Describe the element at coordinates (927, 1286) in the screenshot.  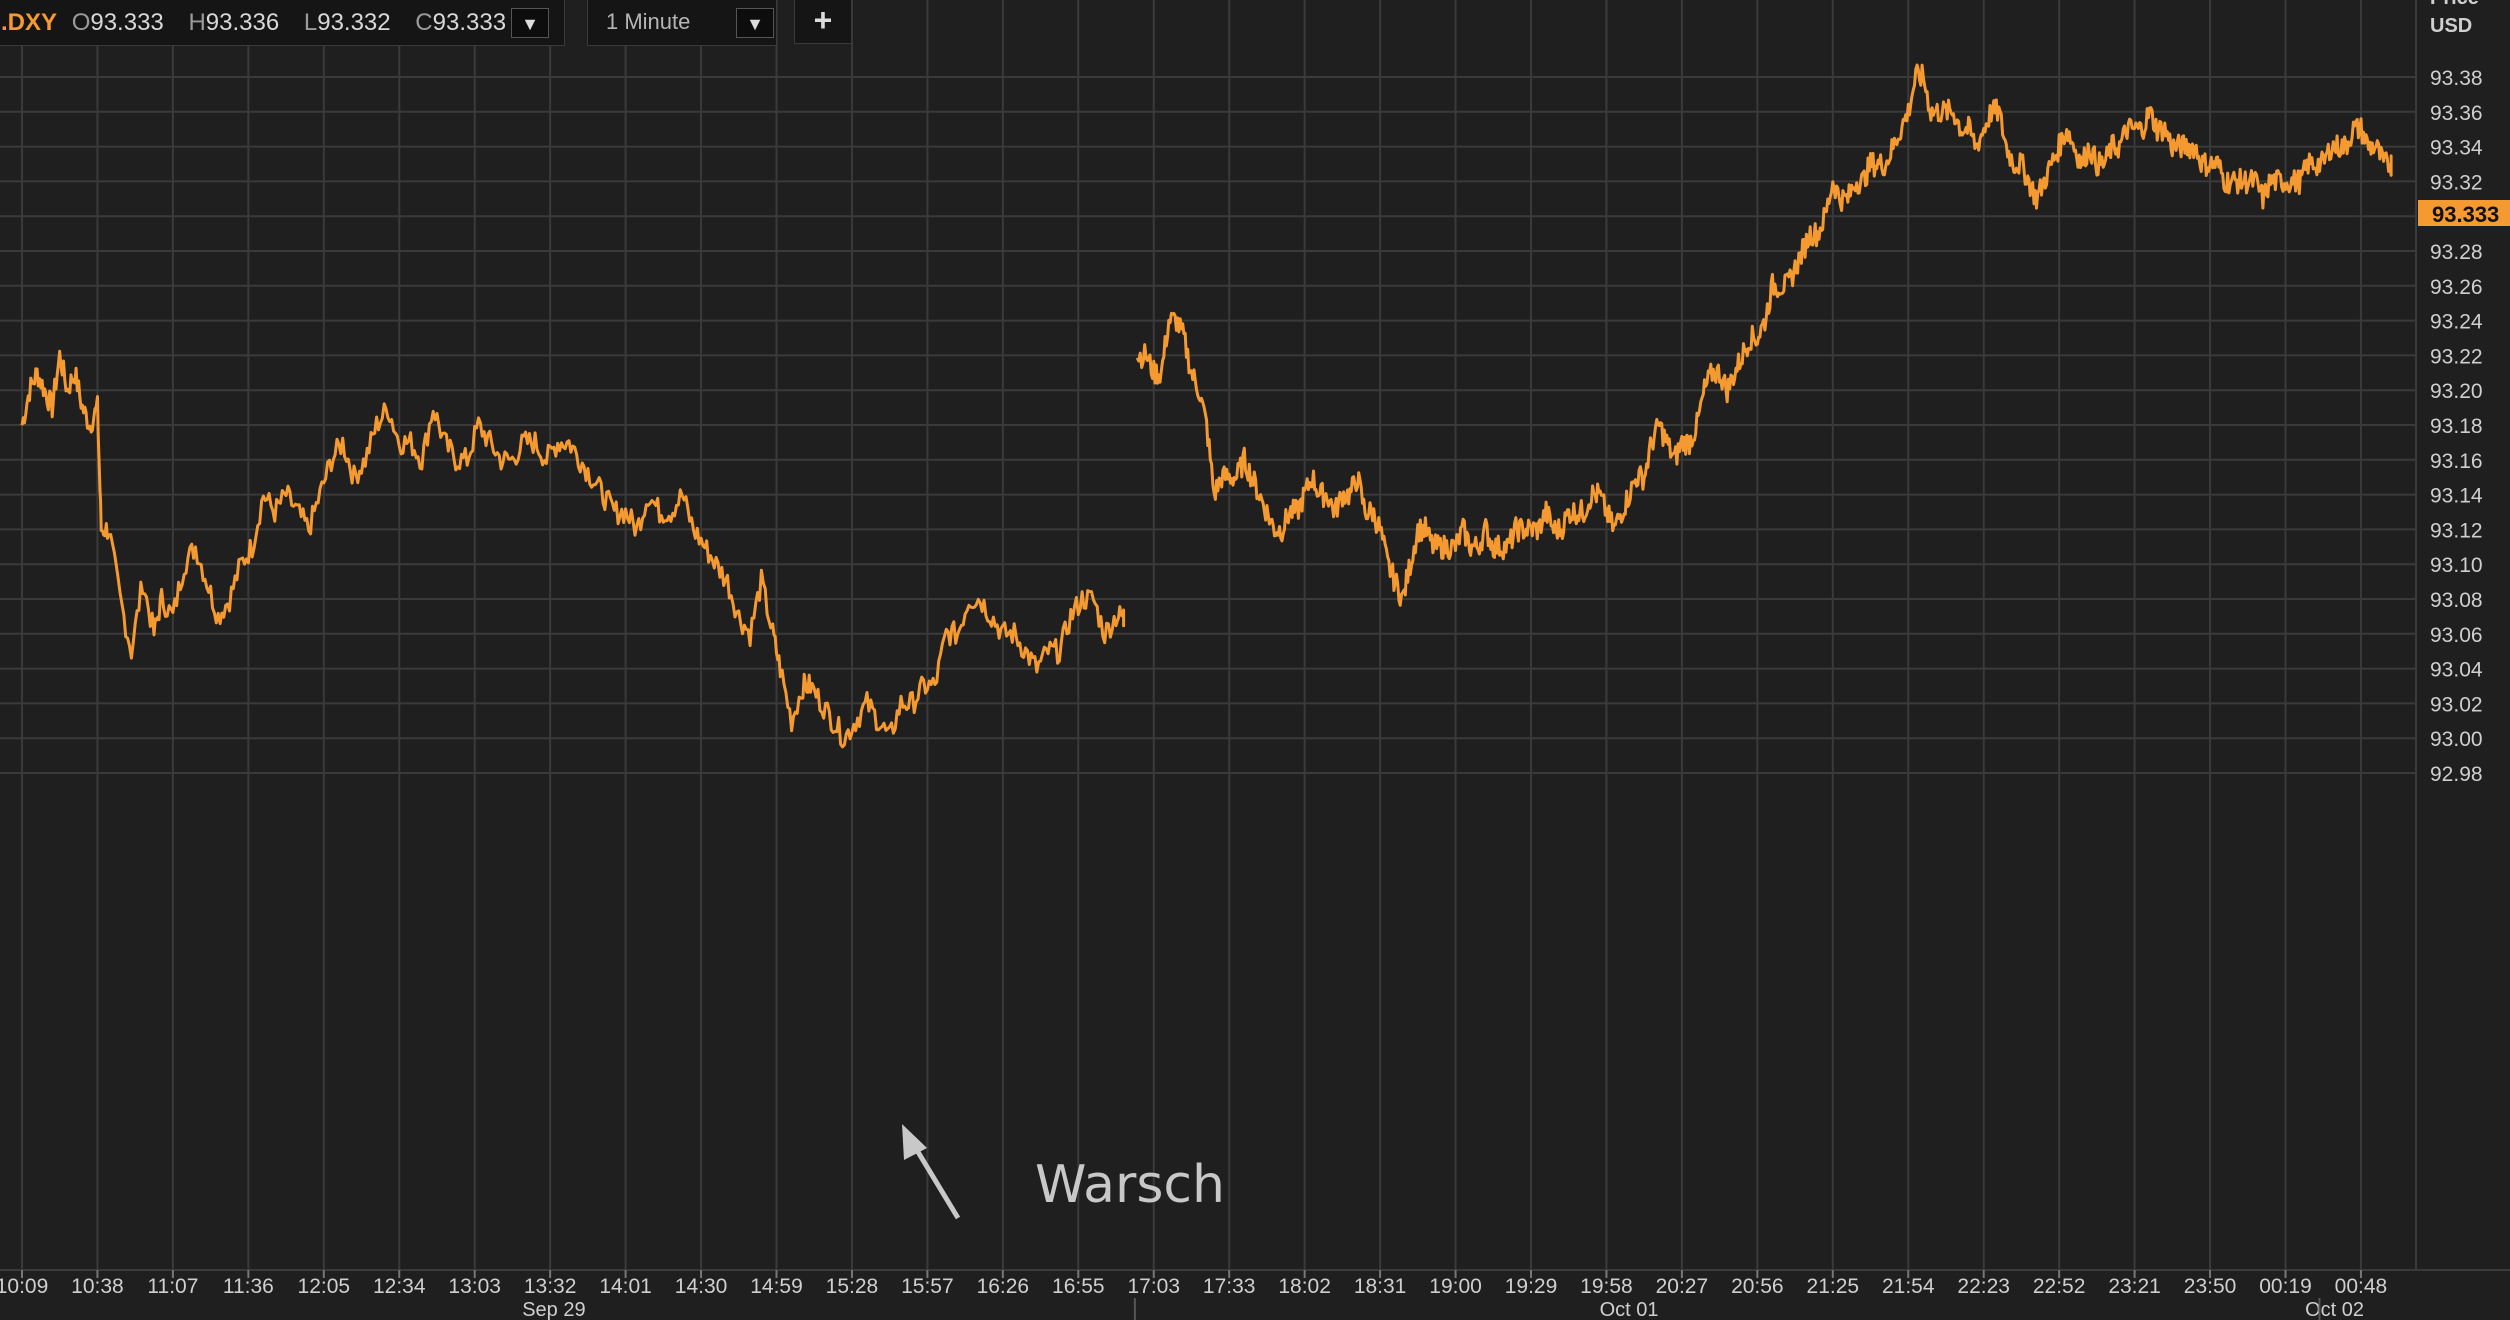
I see `x-tick-label: 15:57` at that location.